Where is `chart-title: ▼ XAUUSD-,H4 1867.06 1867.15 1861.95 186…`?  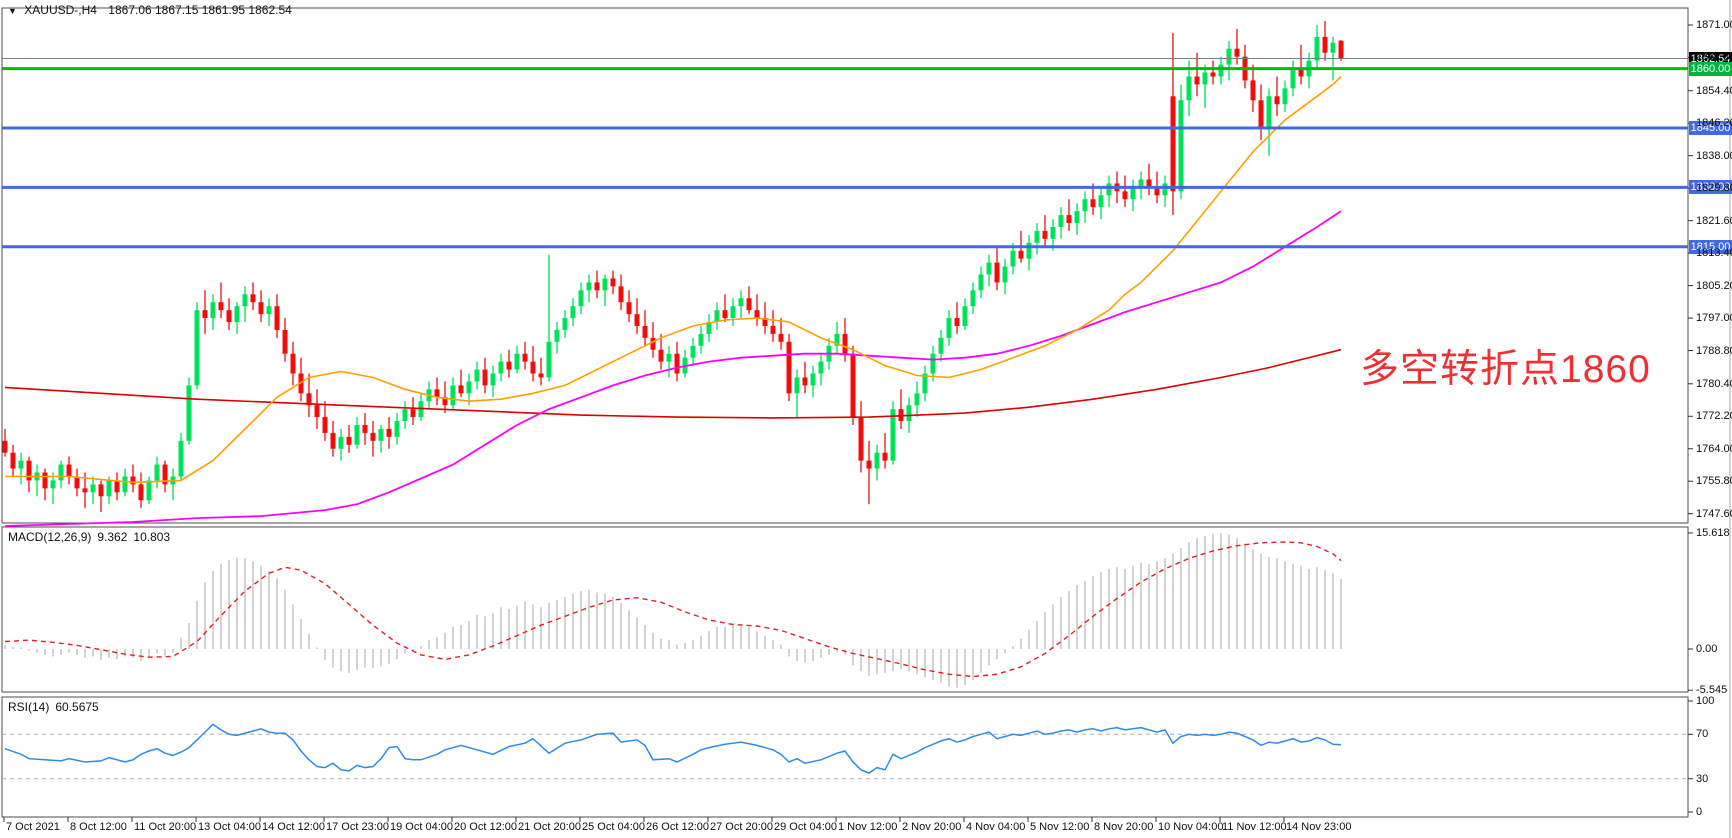 chart-title: ▼ XAUUSD-,H4 1867.06 1867.15 1861.95 186… is located at coordinates (150, 10).